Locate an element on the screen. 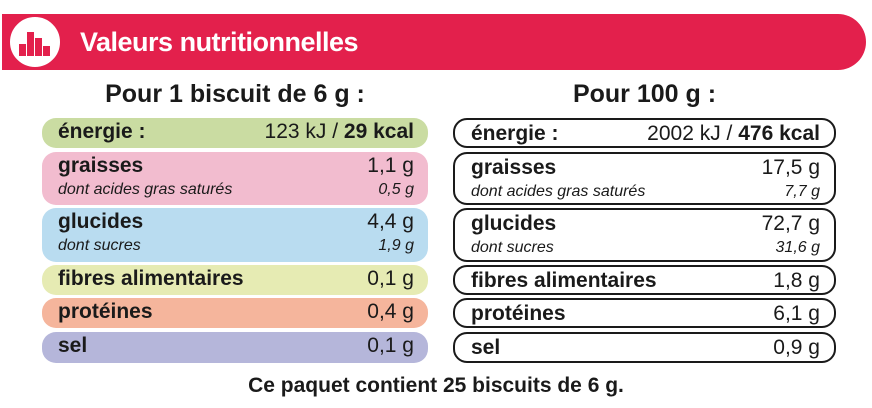 This screenshot has width=872, height=408. energy-row: énergie : 123 kJ / 29 kcal is located at coordinates (235, 133).